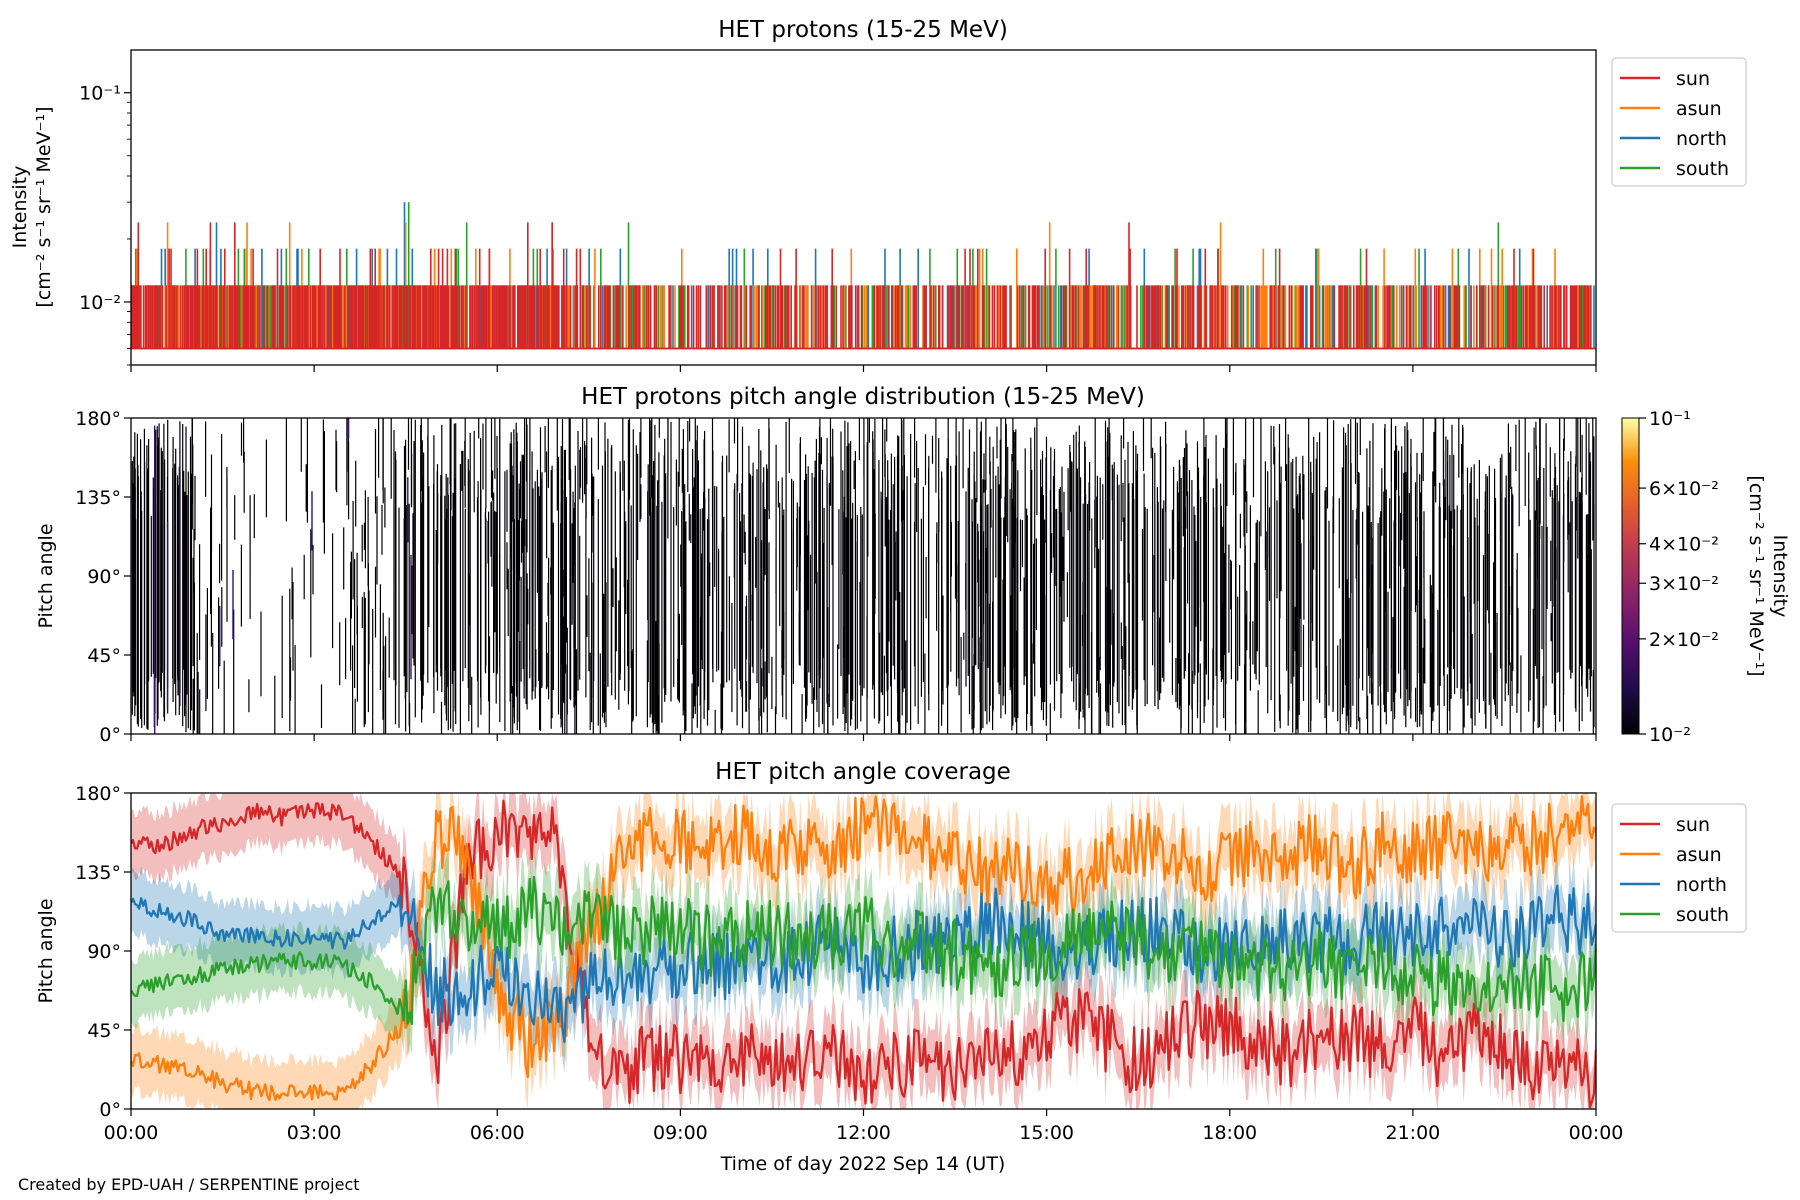 This screenshot has height=1200, width=1800. Describe the element at coordinates (105, 224) in the screenshot. I see `y-axis: 10⁻² 10⁻¹` at that location.